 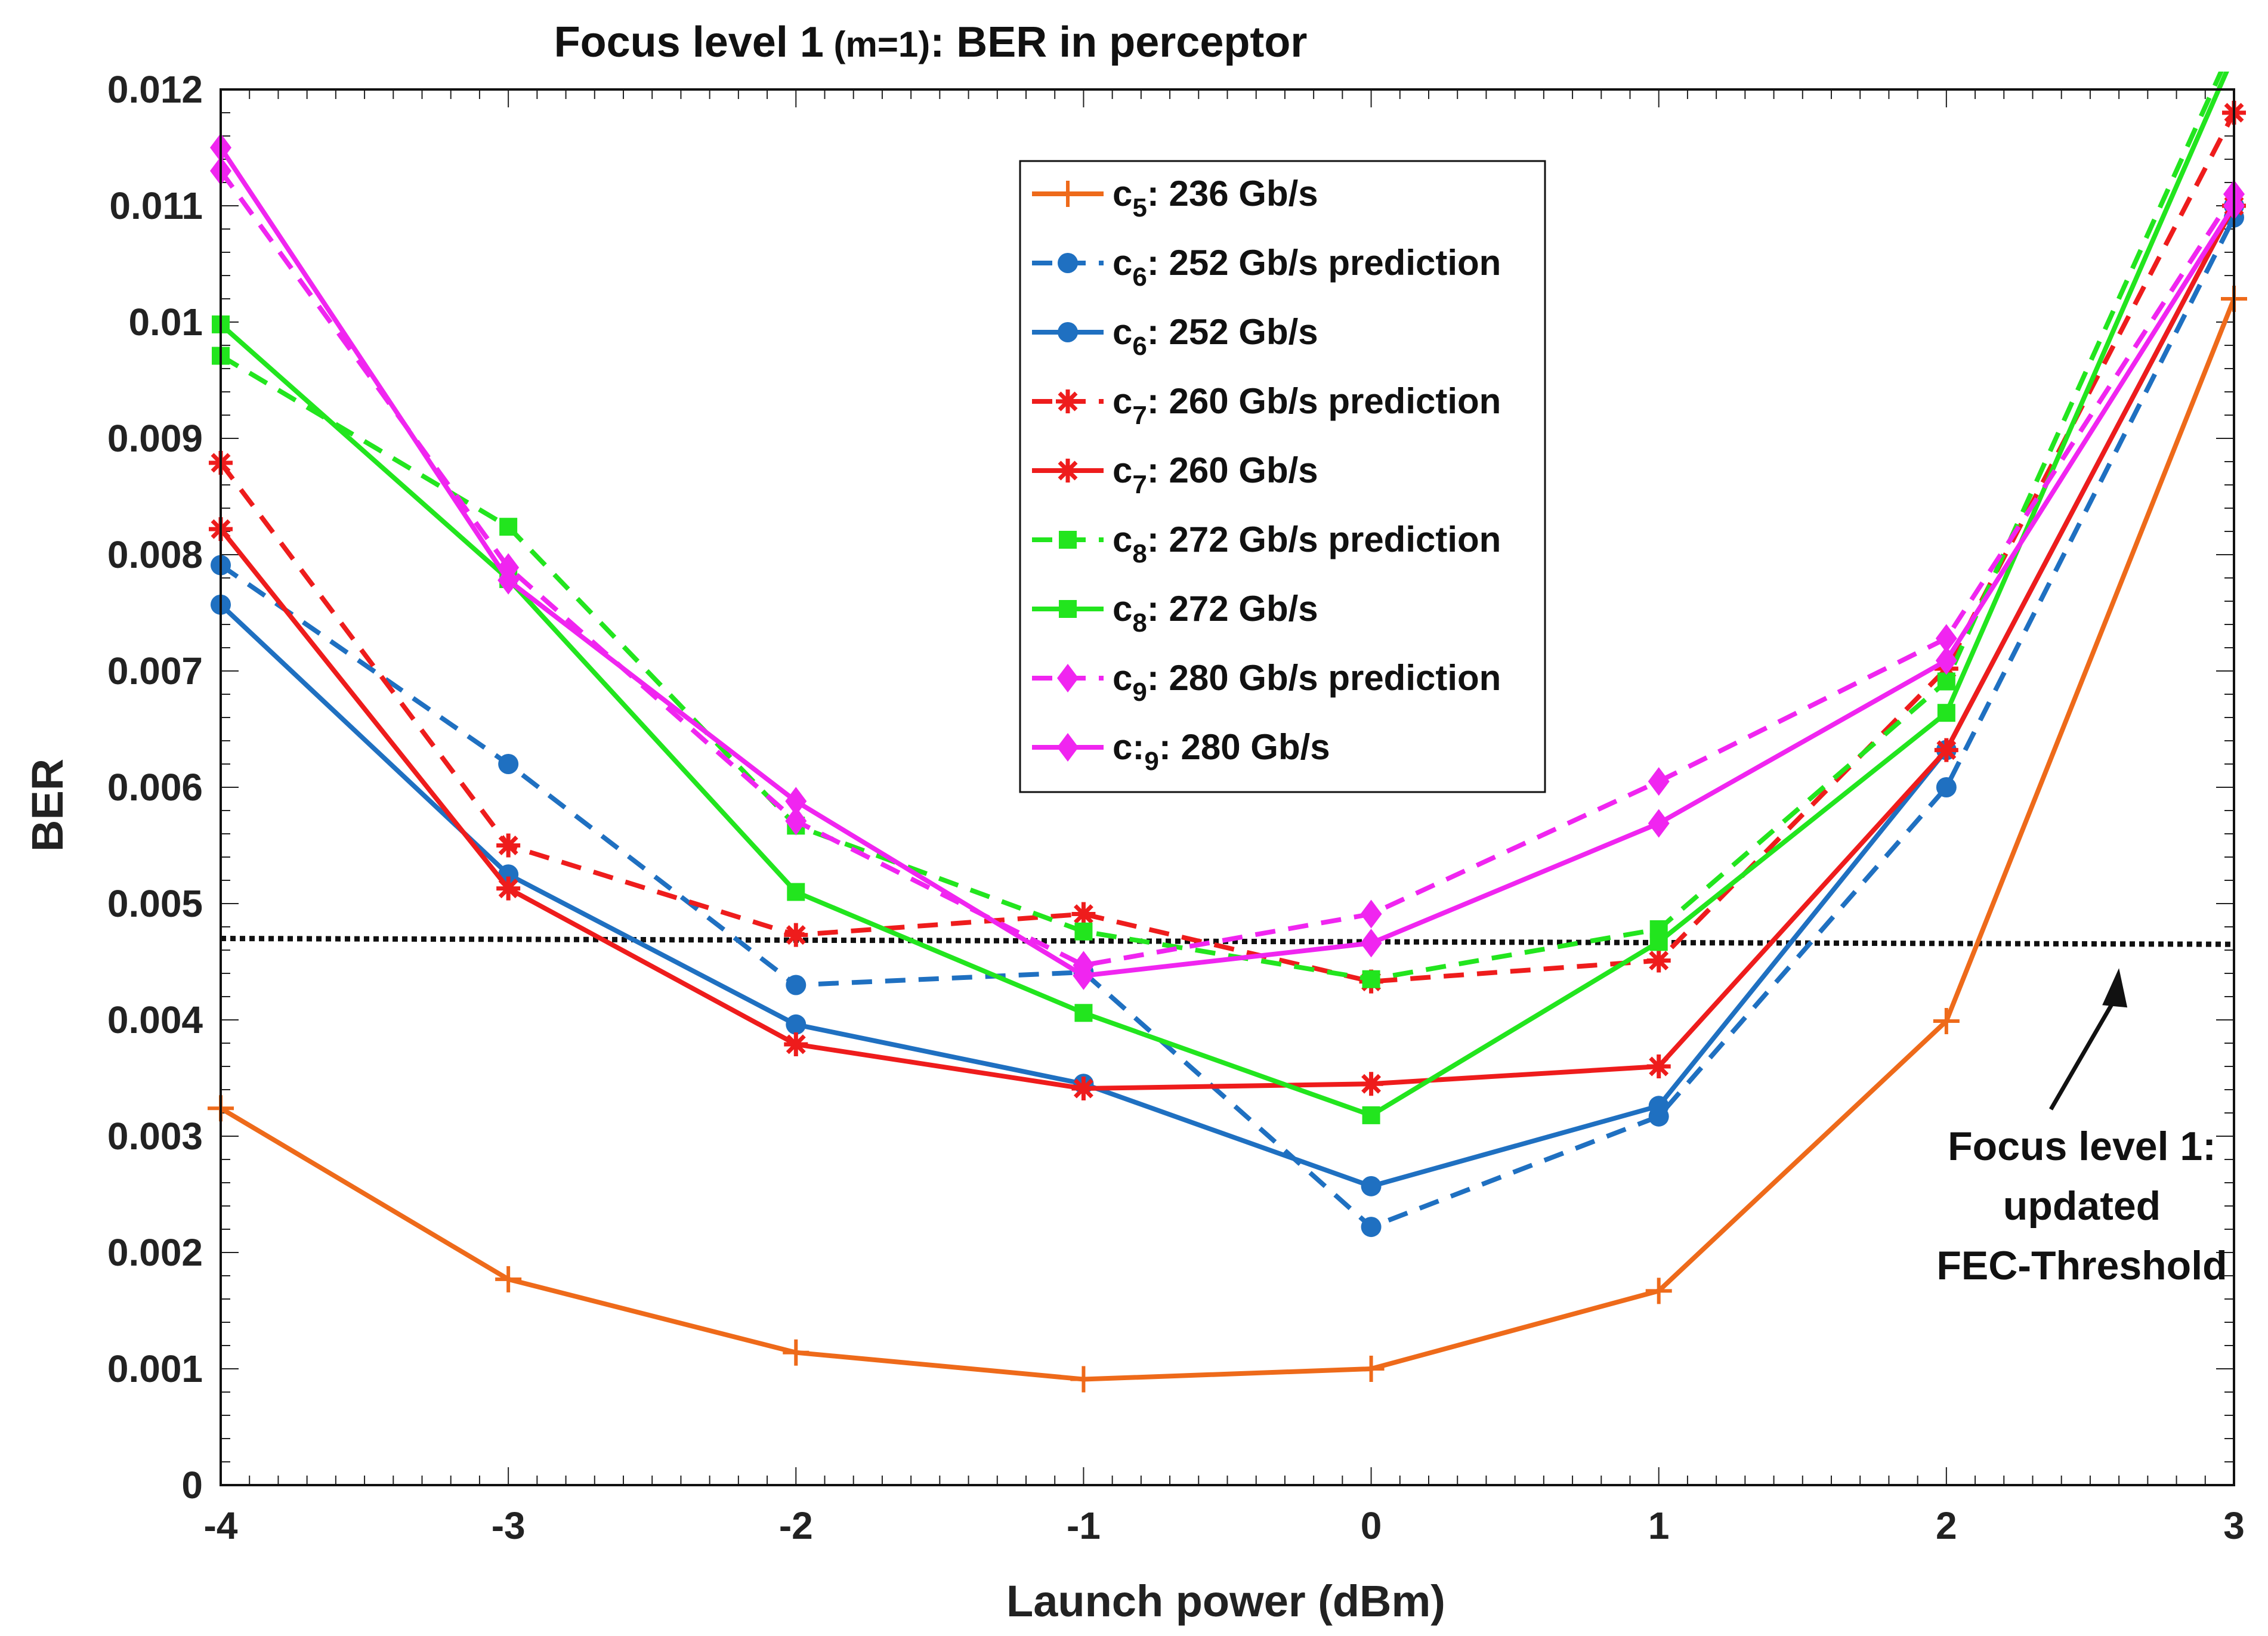 I want to click on x-tick-label: -1, so click(x=1084, y=1525).